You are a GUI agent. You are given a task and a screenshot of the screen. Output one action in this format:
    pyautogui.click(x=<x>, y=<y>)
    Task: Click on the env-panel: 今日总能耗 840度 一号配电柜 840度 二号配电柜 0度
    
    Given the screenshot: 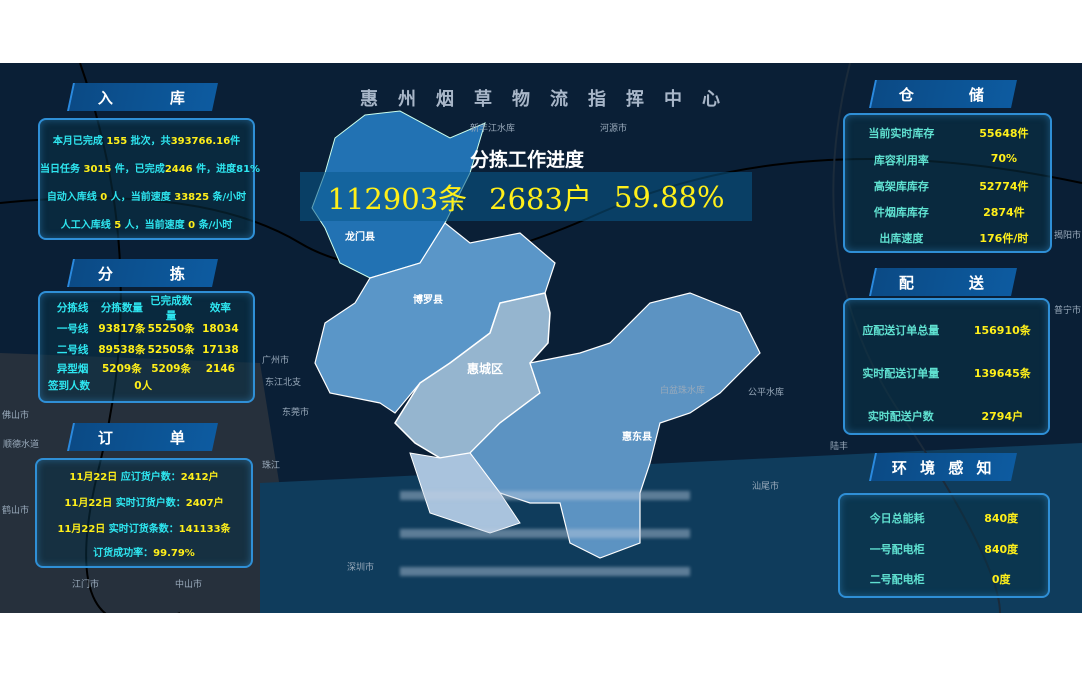 What is the action you would take?
    pyautogui.click(x=944, y=545)
    